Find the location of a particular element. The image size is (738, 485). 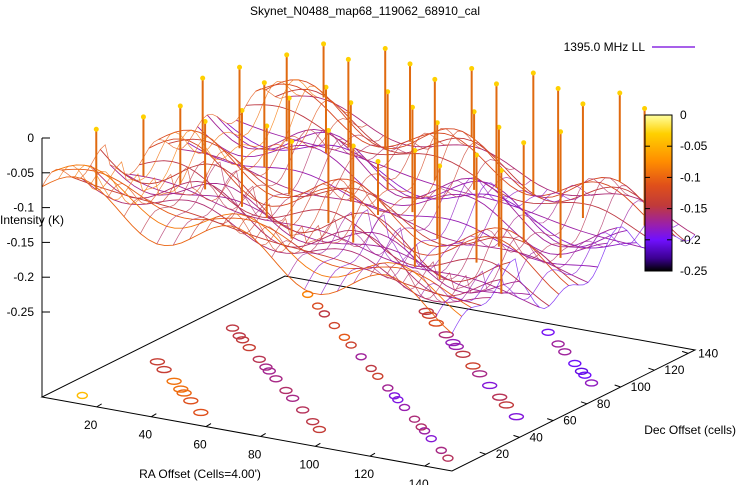

colorbar-ticks: 0 -0.05 -0.1 -0.15 -0.2 -0.25 is located at coordinates (676, 193).